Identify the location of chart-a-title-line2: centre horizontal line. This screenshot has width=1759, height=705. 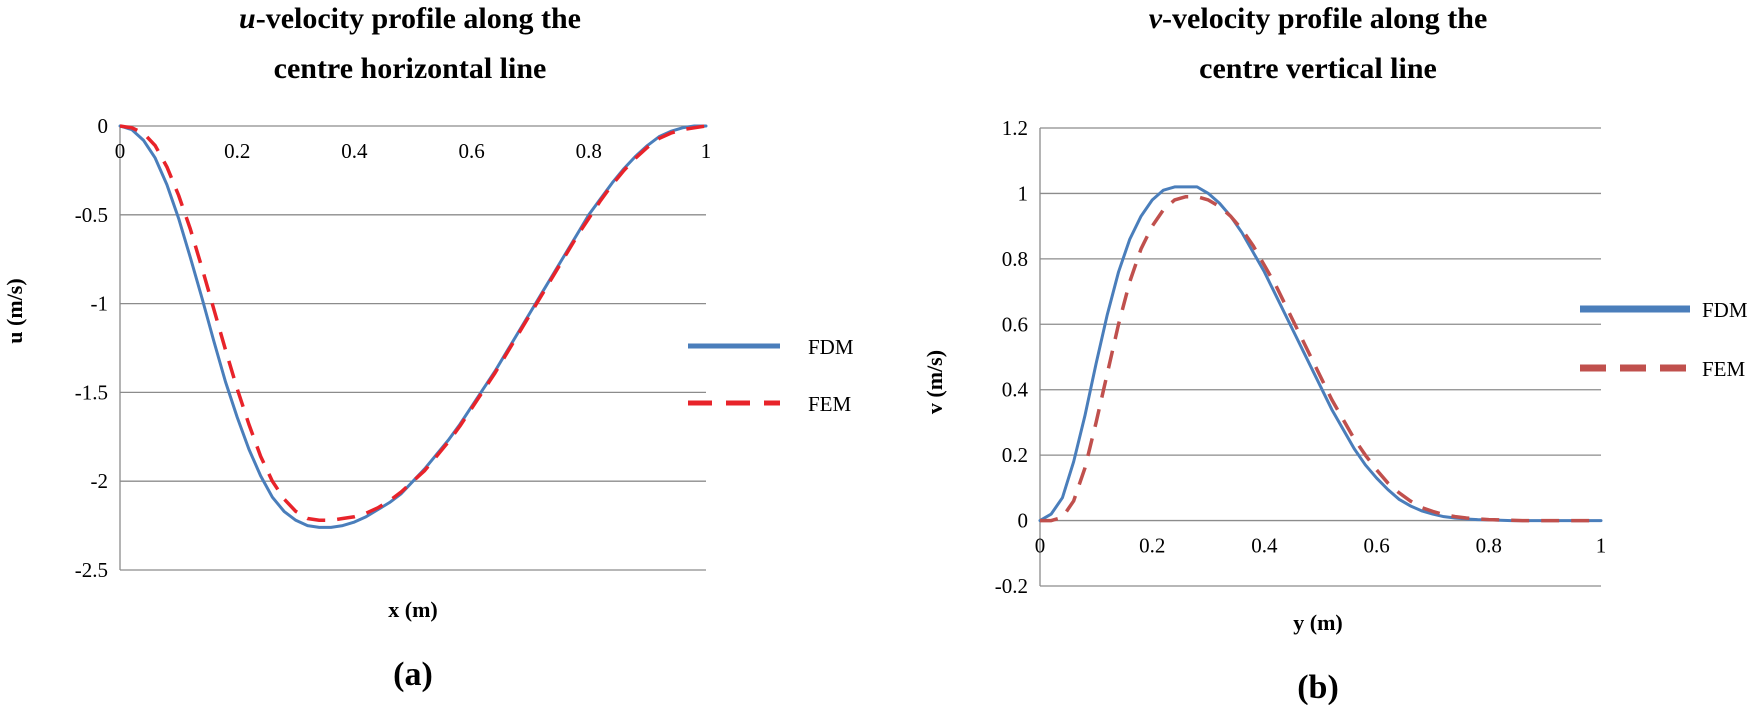
(410, 68).